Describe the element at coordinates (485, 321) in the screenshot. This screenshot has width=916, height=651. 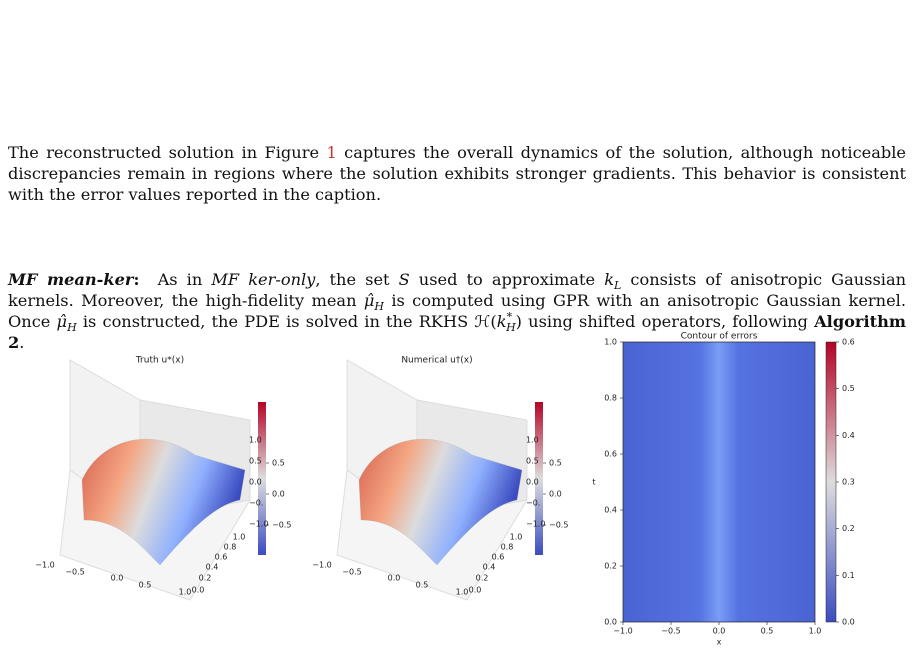
I see `math: ℋ(` at that location.